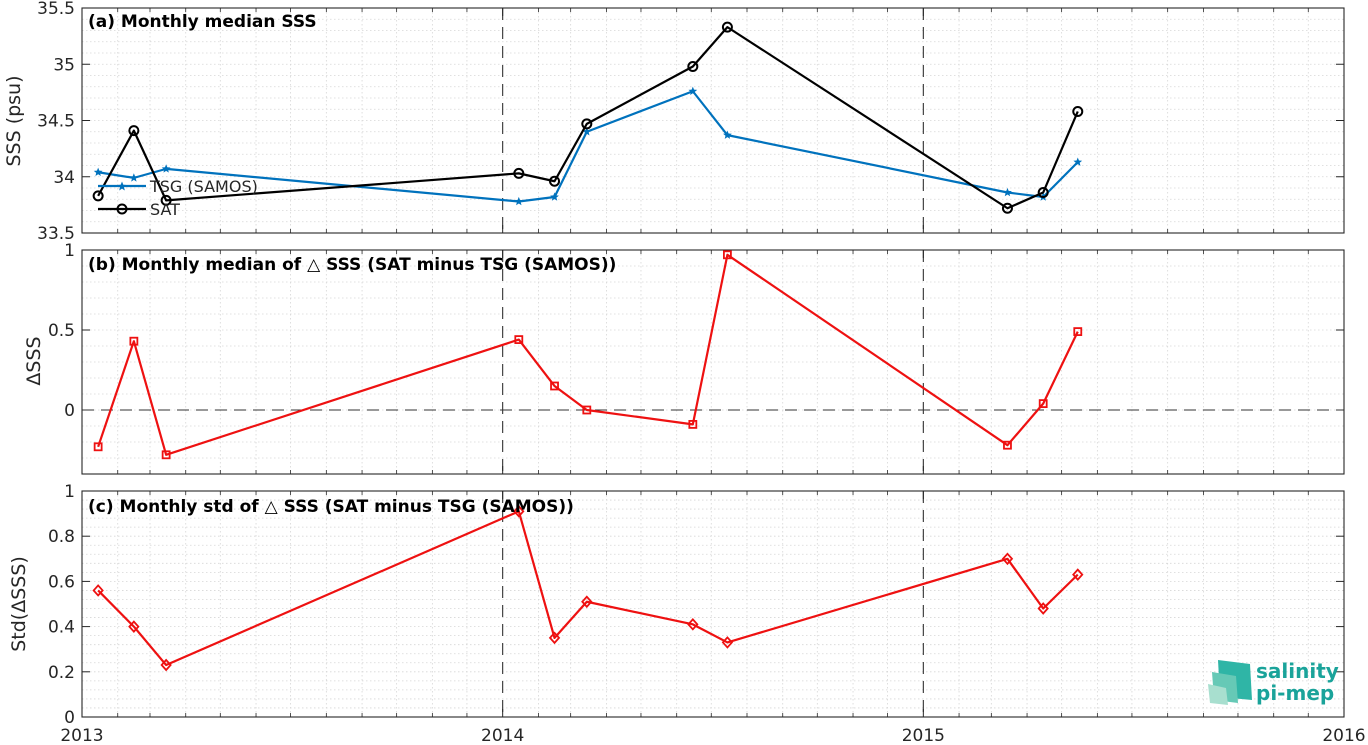  Describe the element at coordinates (64, 65) in the screenshot. I see `ytick-label: 35` at that location.